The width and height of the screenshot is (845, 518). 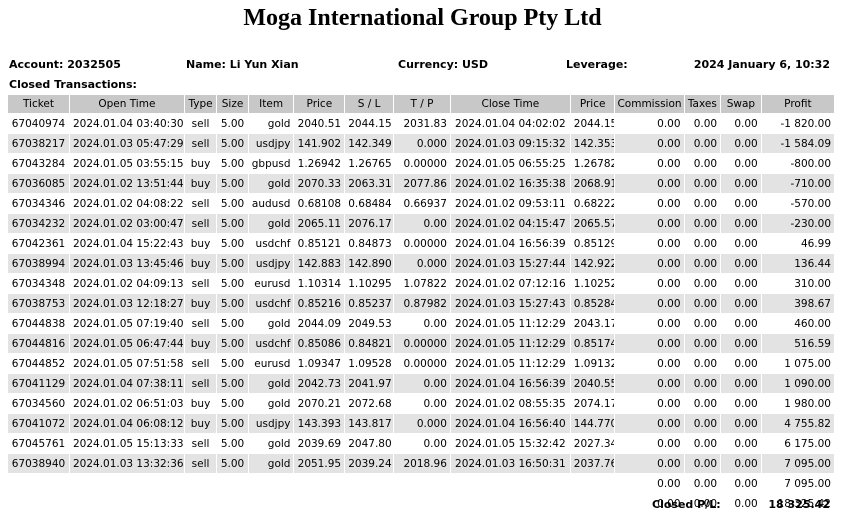 I want to click on table-cell: 1.10295, so click(x=369, y=283).